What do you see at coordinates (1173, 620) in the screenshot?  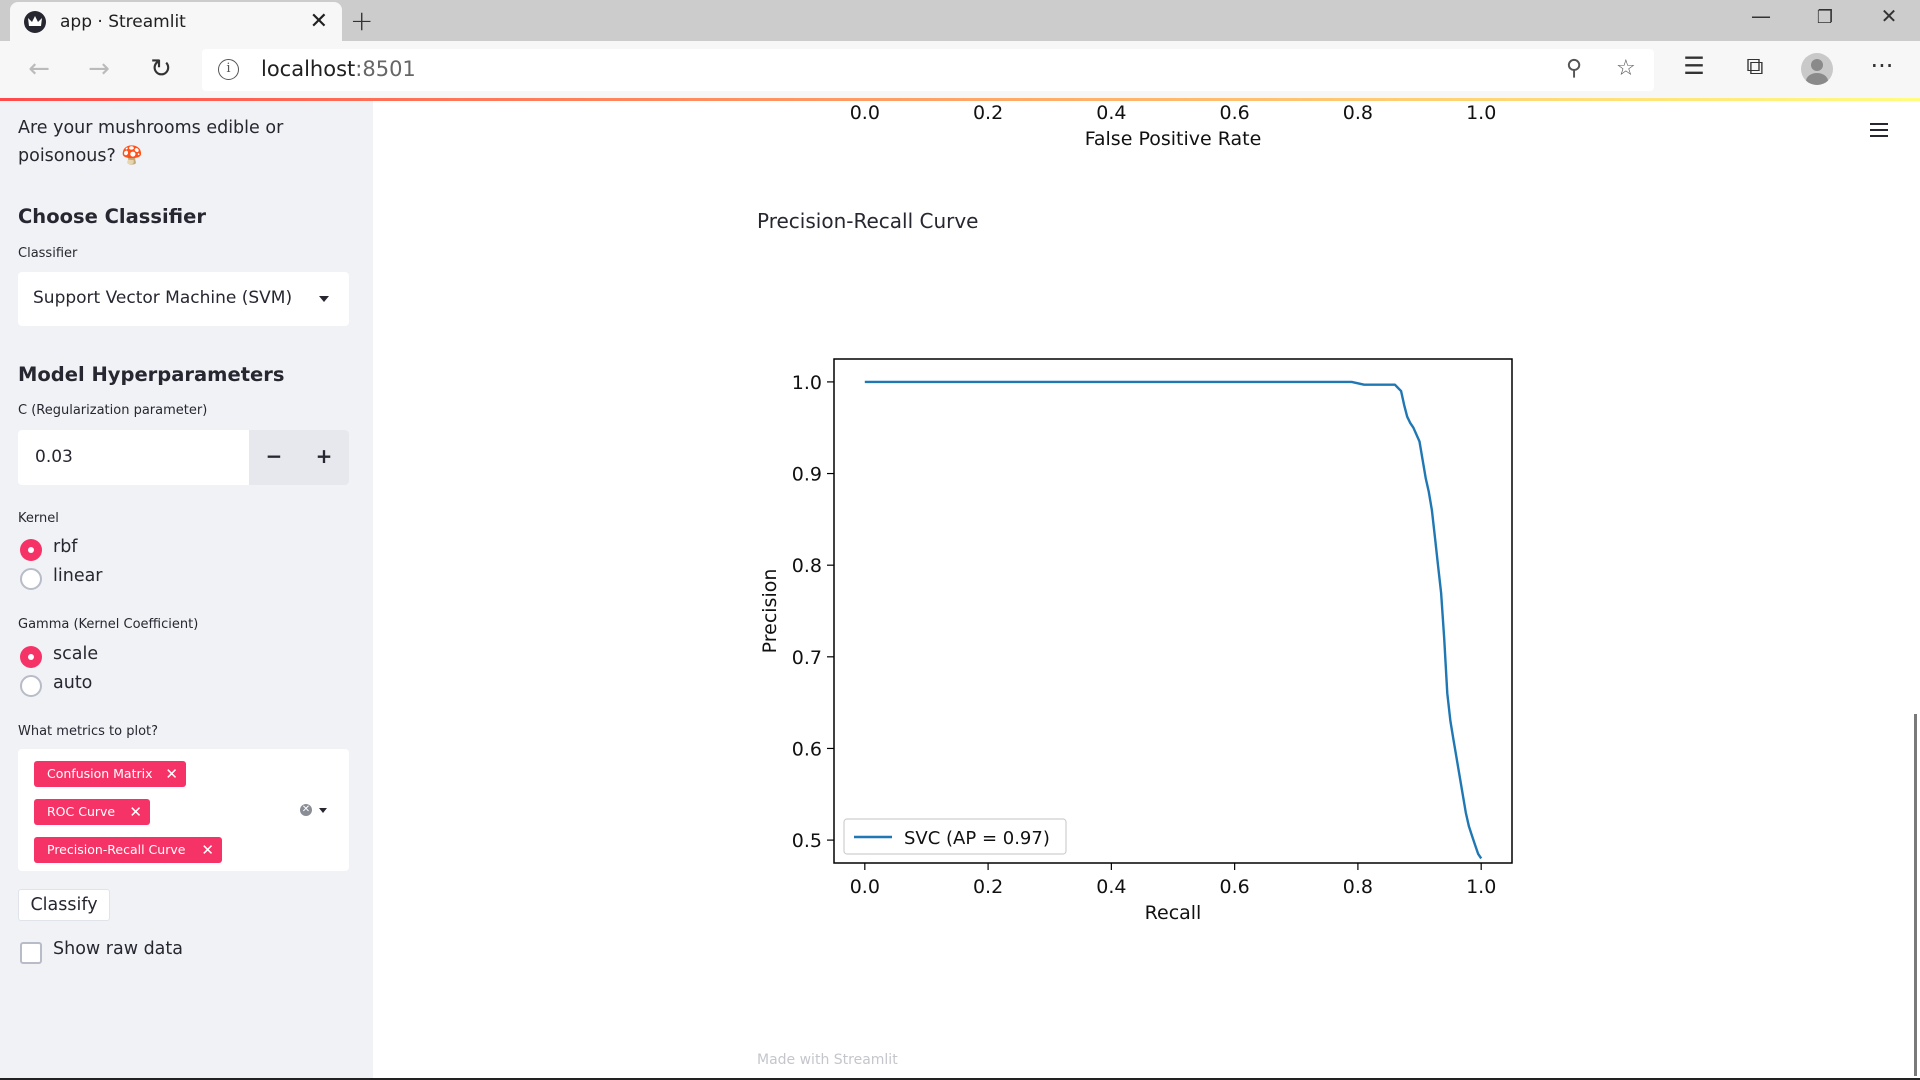 I see `pr-series-line` at bounding box center [1173, 620].